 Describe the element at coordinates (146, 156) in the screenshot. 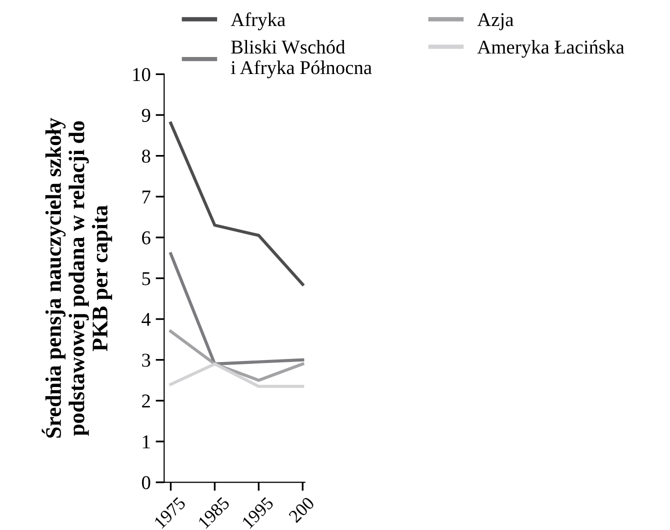

I see `y-tick-label: 8` at that location.